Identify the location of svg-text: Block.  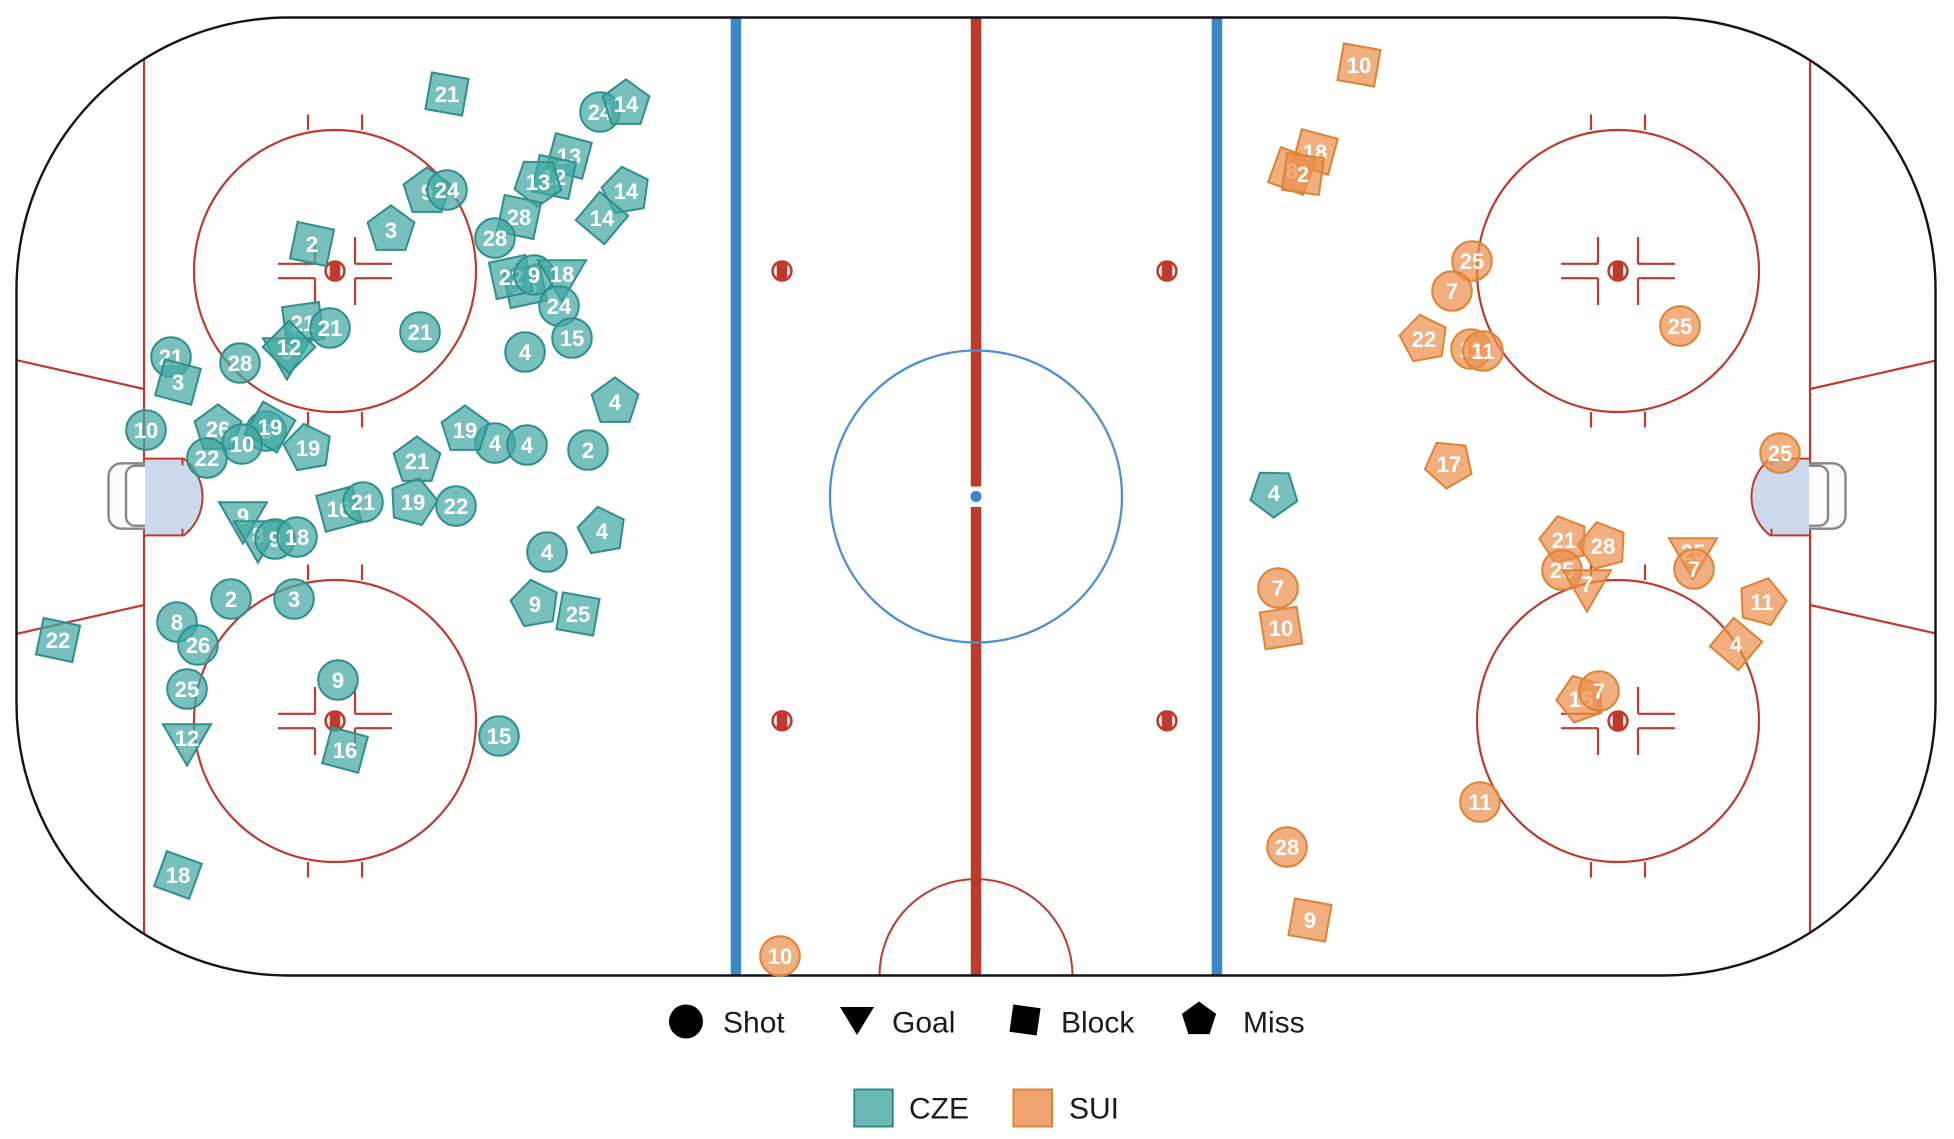
(1098, 1023).